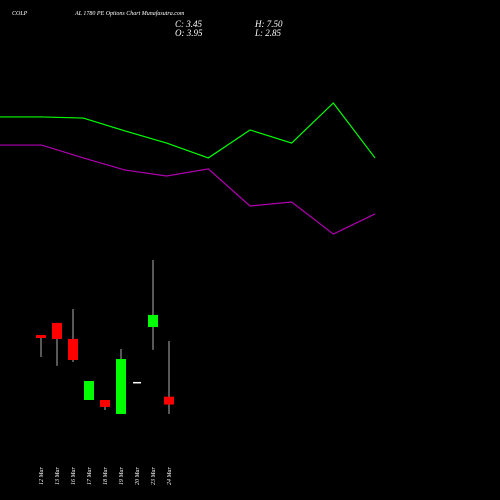 This screenshot has width=500, height=500. I want to click on chart-title-left: COLP, so click(20, 14).